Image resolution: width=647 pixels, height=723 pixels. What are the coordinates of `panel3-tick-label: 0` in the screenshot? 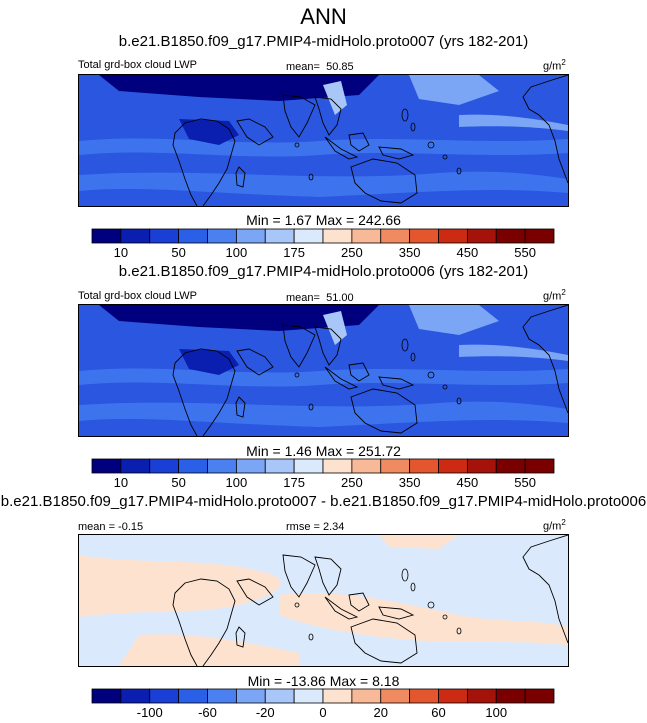 It's located at (323, 712).